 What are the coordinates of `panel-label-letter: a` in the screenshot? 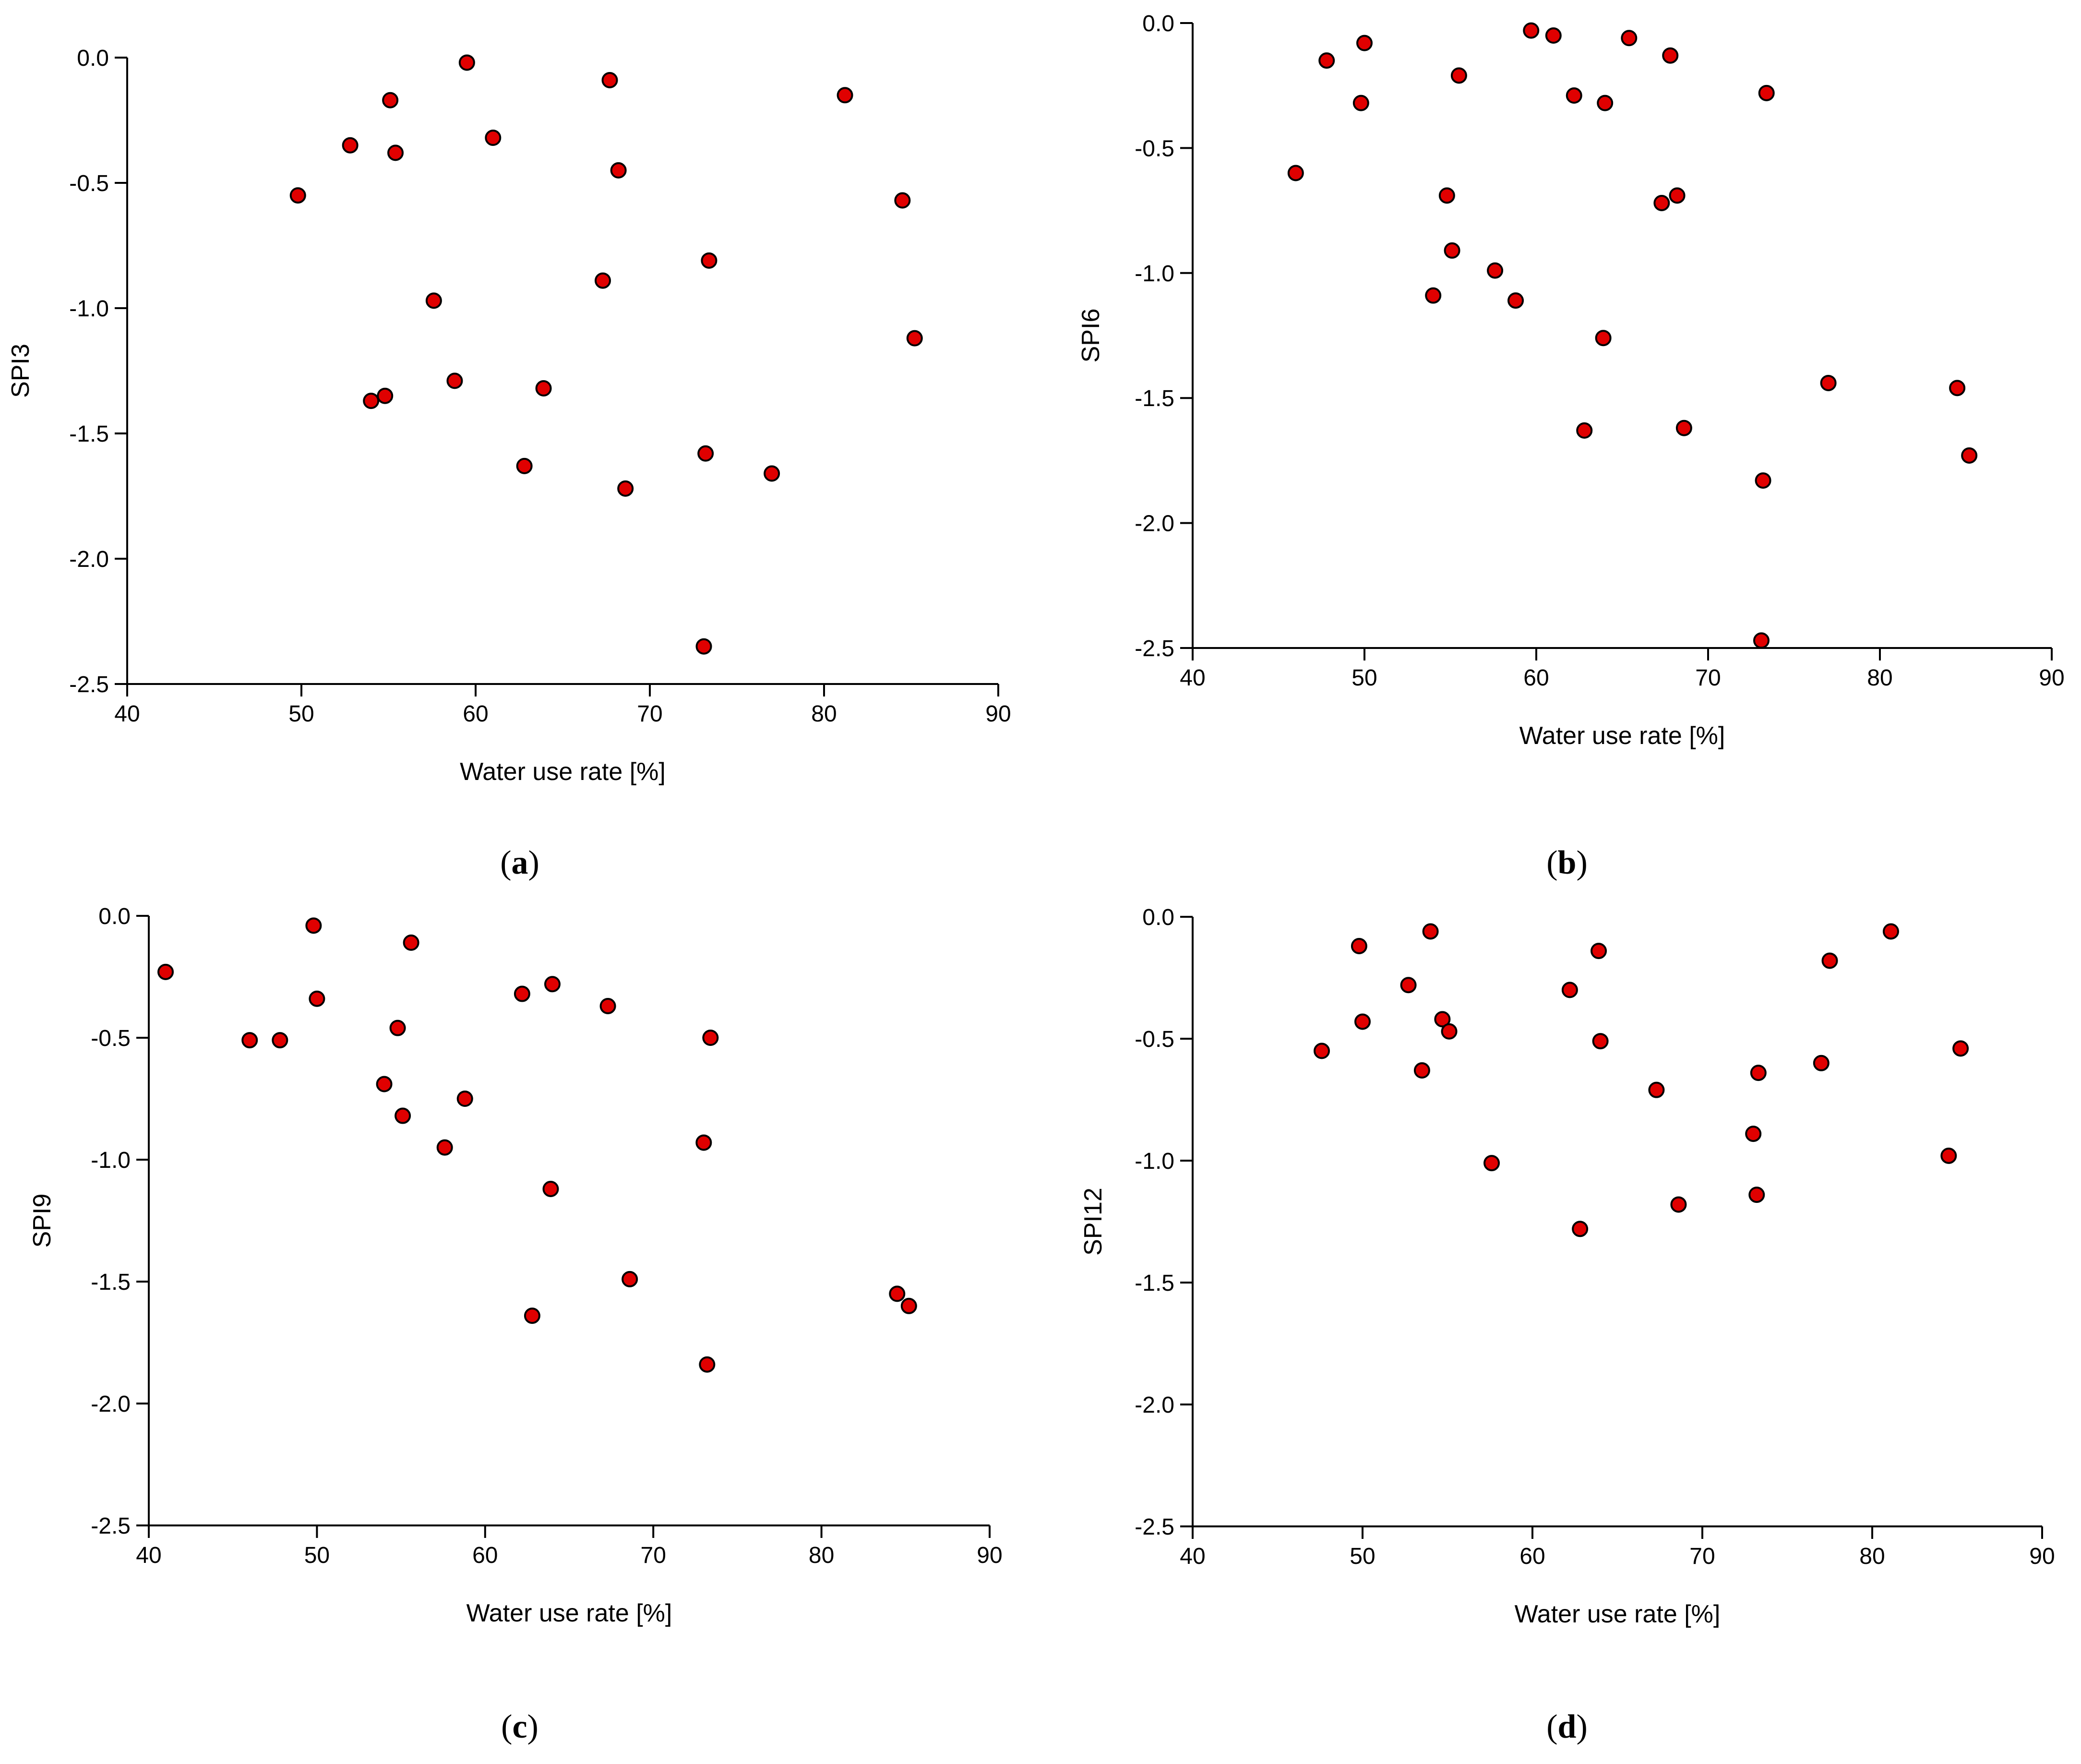 It's located at (520, 863).